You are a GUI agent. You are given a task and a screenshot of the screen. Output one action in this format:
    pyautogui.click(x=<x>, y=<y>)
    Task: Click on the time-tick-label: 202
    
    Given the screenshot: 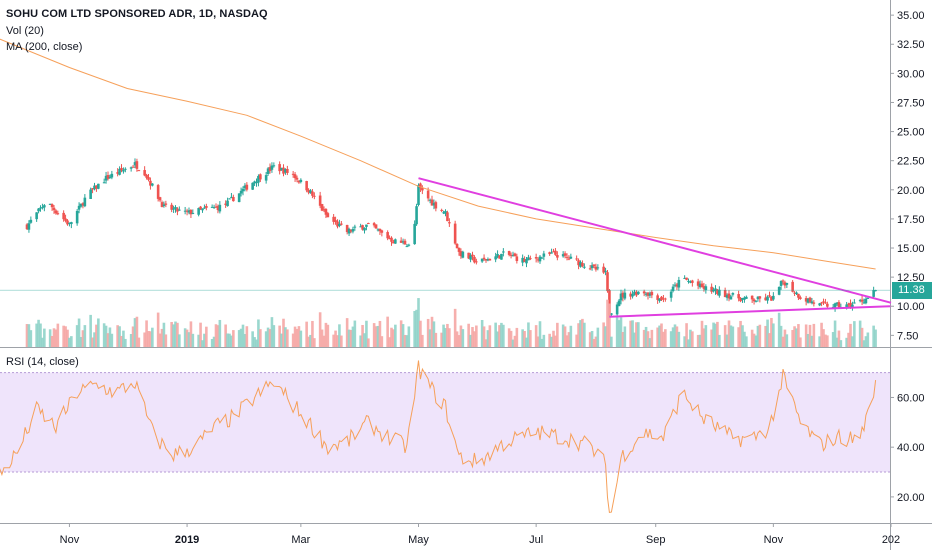 What is the action you would take?
    pyautogui.click(x=891, y=540)
    